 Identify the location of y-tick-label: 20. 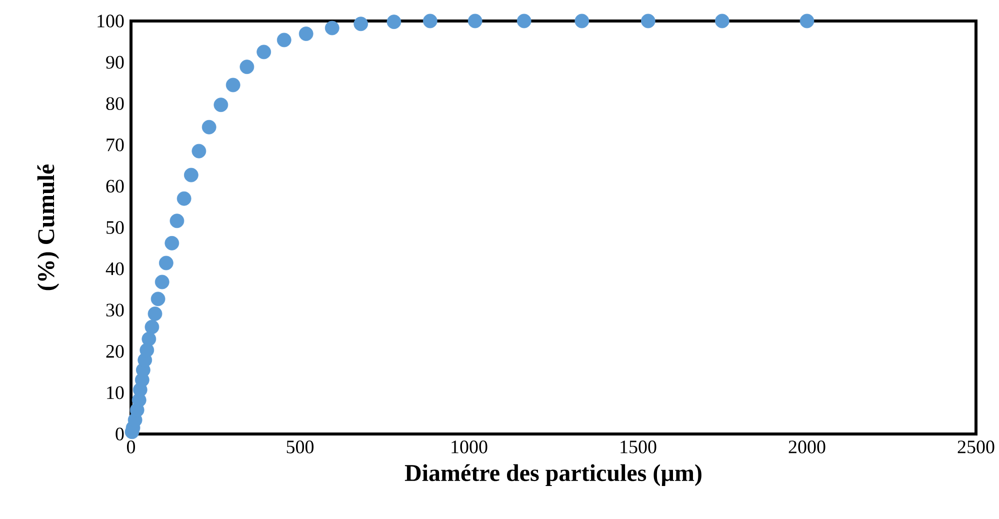
(115, 351).